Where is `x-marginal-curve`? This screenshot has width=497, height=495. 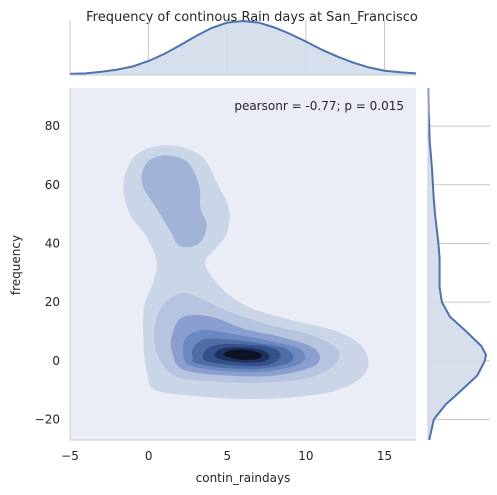
x-marginal-curve is located at coordinates (243, 47).